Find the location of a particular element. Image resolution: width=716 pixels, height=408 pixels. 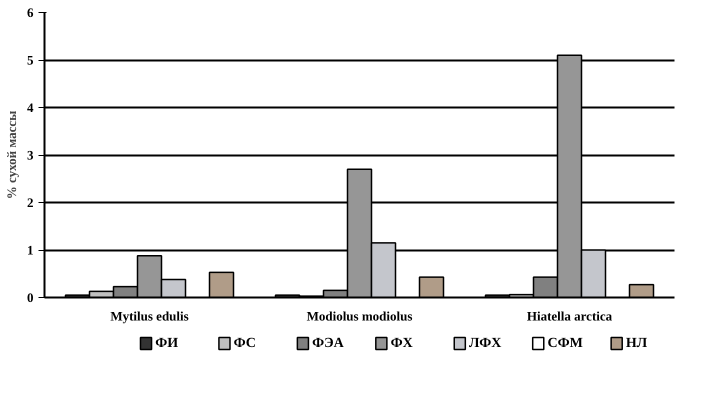

x-tick-label: Mytilus edulis is located at coordinates (149, 316).